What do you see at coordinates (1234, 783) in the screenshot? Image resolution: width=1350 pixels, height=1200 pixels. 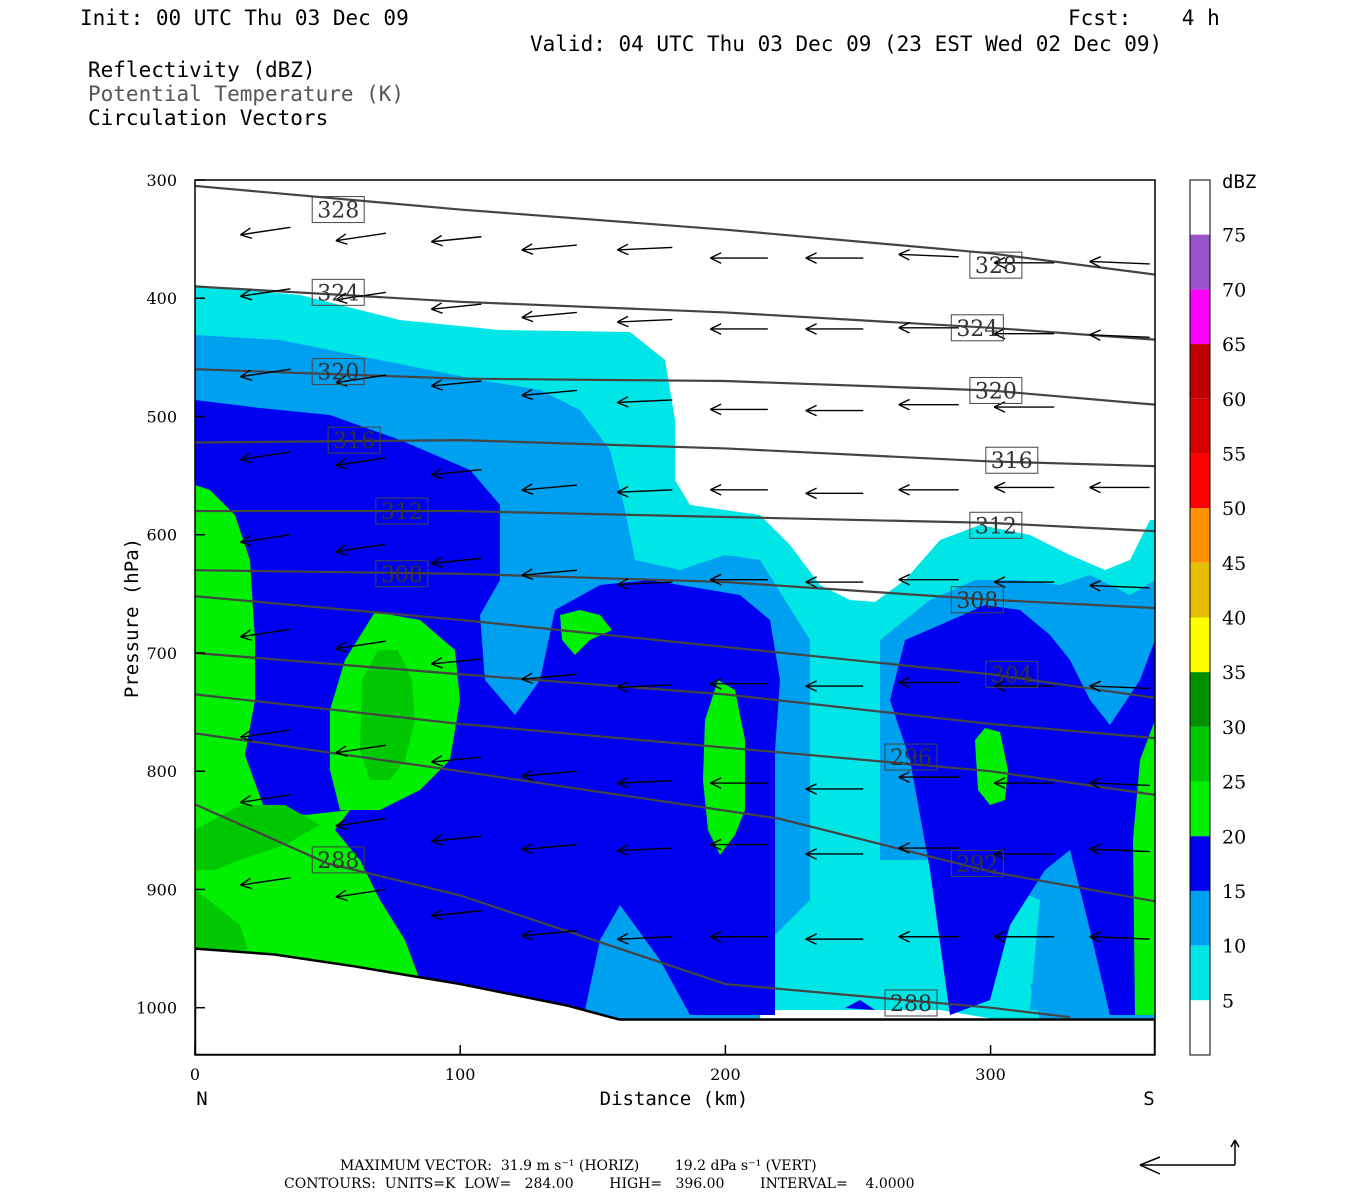 I see `colorbar-label: 25` at bounding box center [1234, 783].